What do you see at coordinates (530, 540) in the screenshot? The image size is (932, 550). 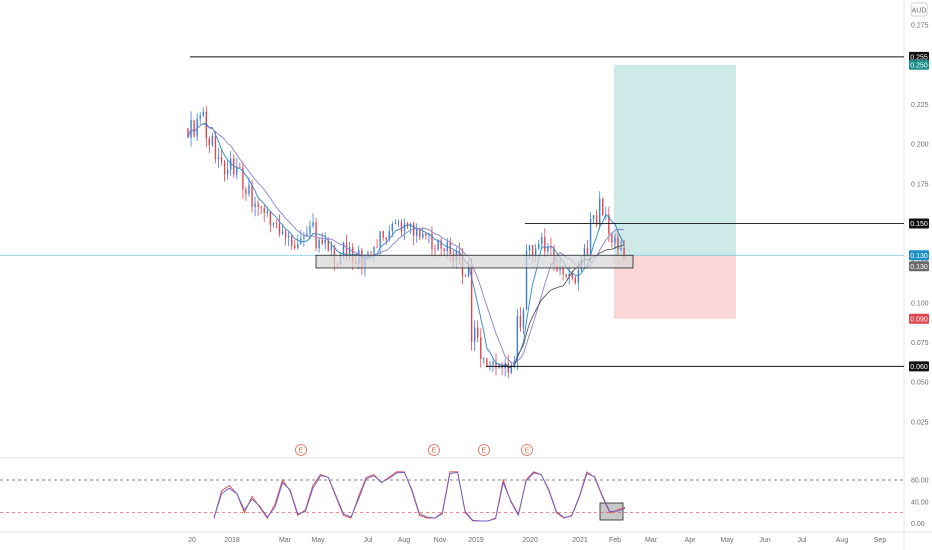 I see `time-tick-label: 2020` at bounding box center [530, 540].